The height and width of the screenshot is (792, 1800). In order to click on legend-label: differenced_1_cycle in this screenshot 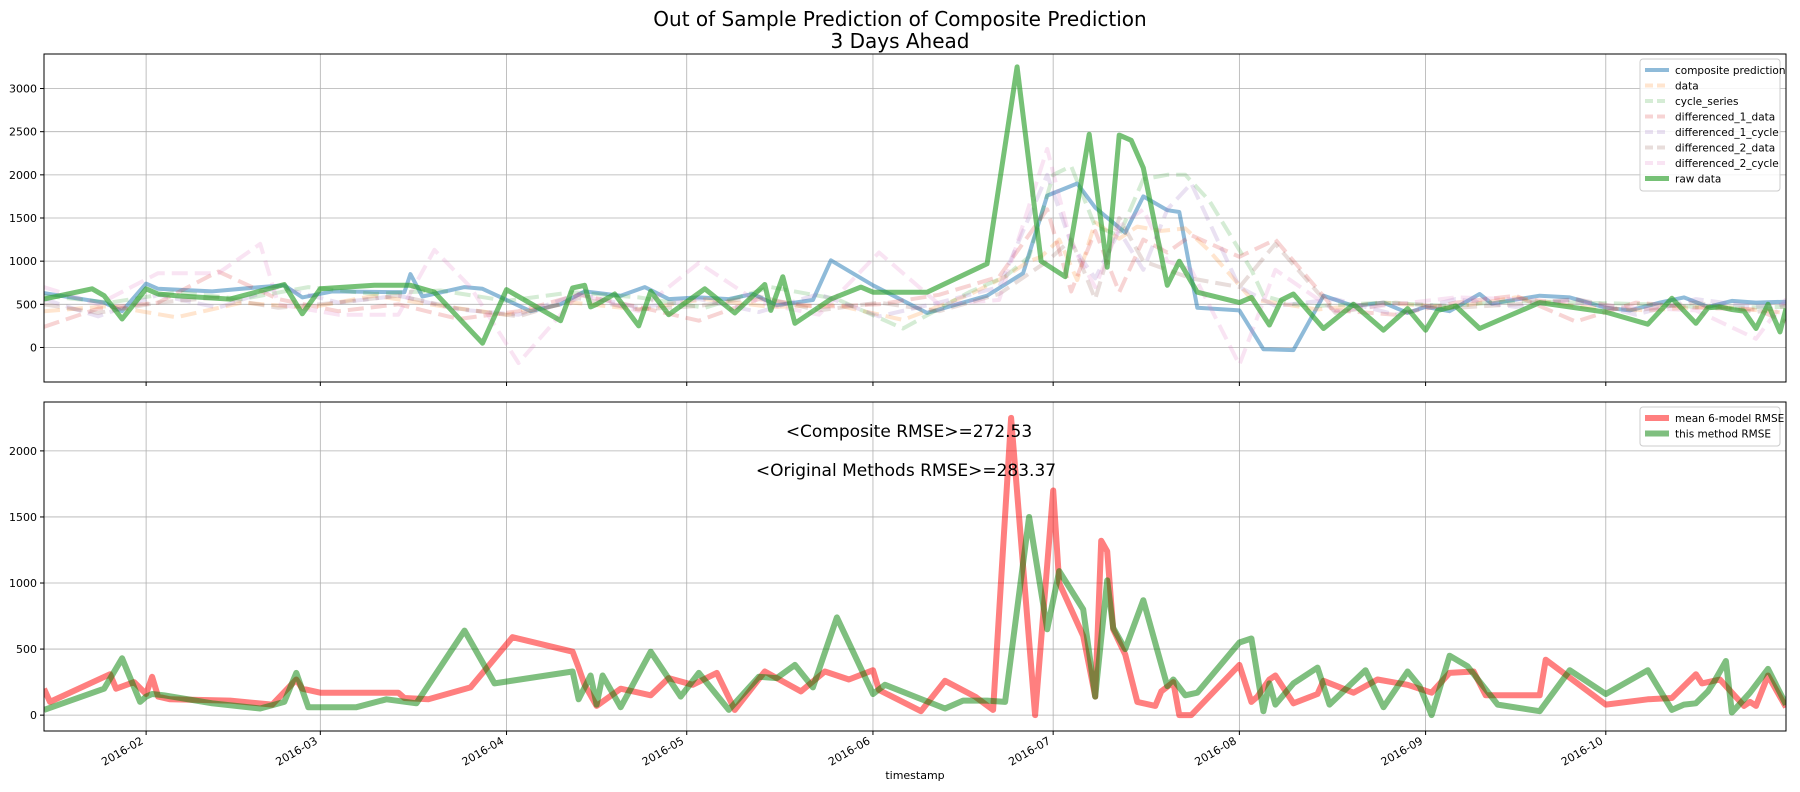, I will do `click(1727, 133)`.